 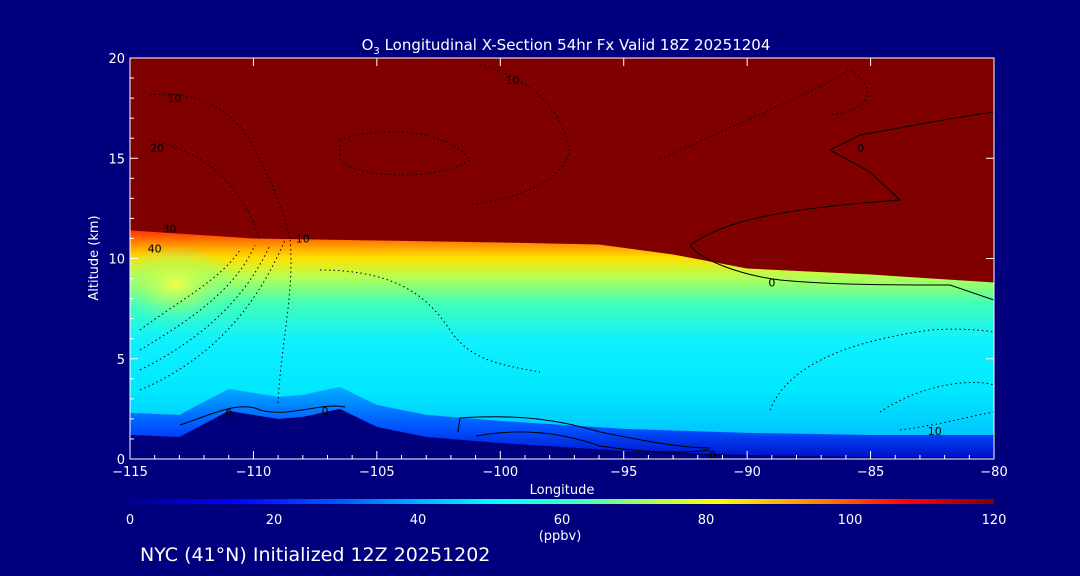 I want to click on x-tick-label: −105, so click(x=377, y=472).